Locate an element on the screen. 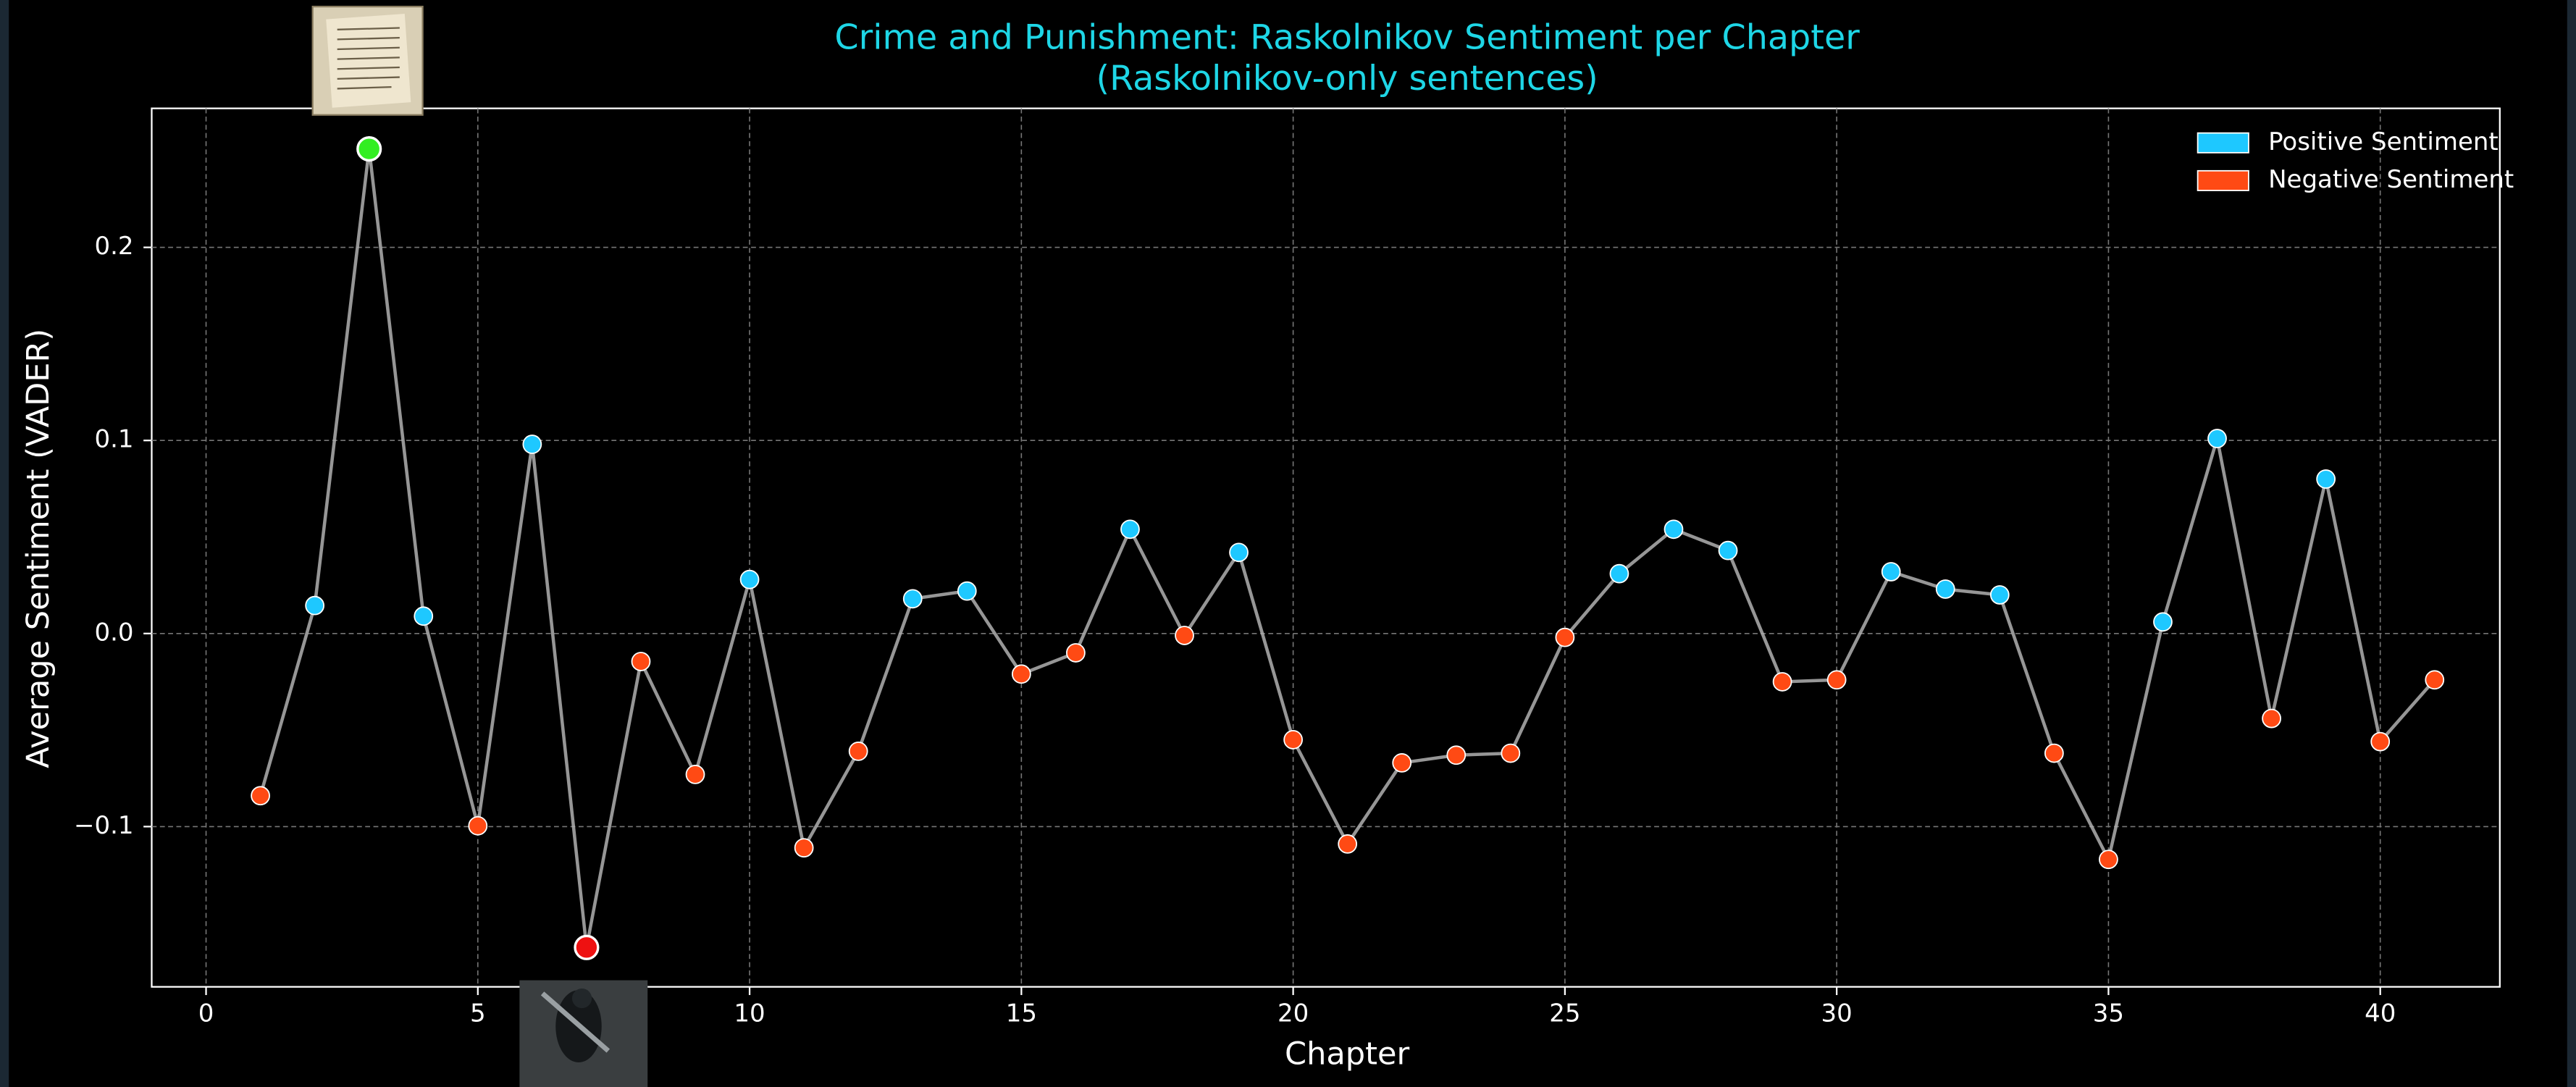  x-tick-label: 40 is located at coordinates (2380, 1013).